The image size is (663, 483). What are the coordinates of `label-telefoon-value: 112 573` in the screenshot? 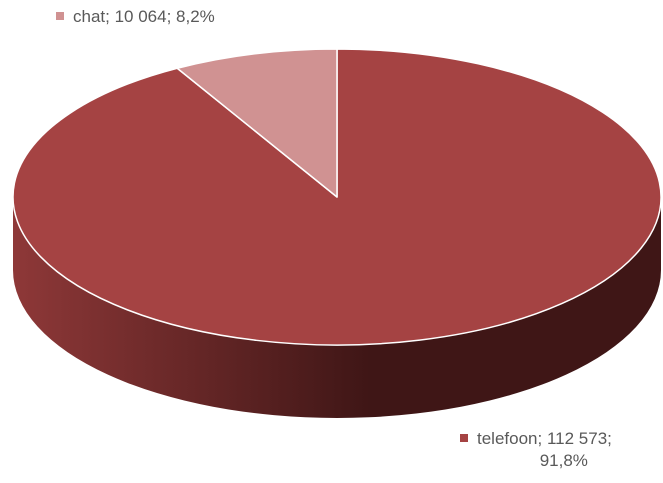 It's located at (577, 438).